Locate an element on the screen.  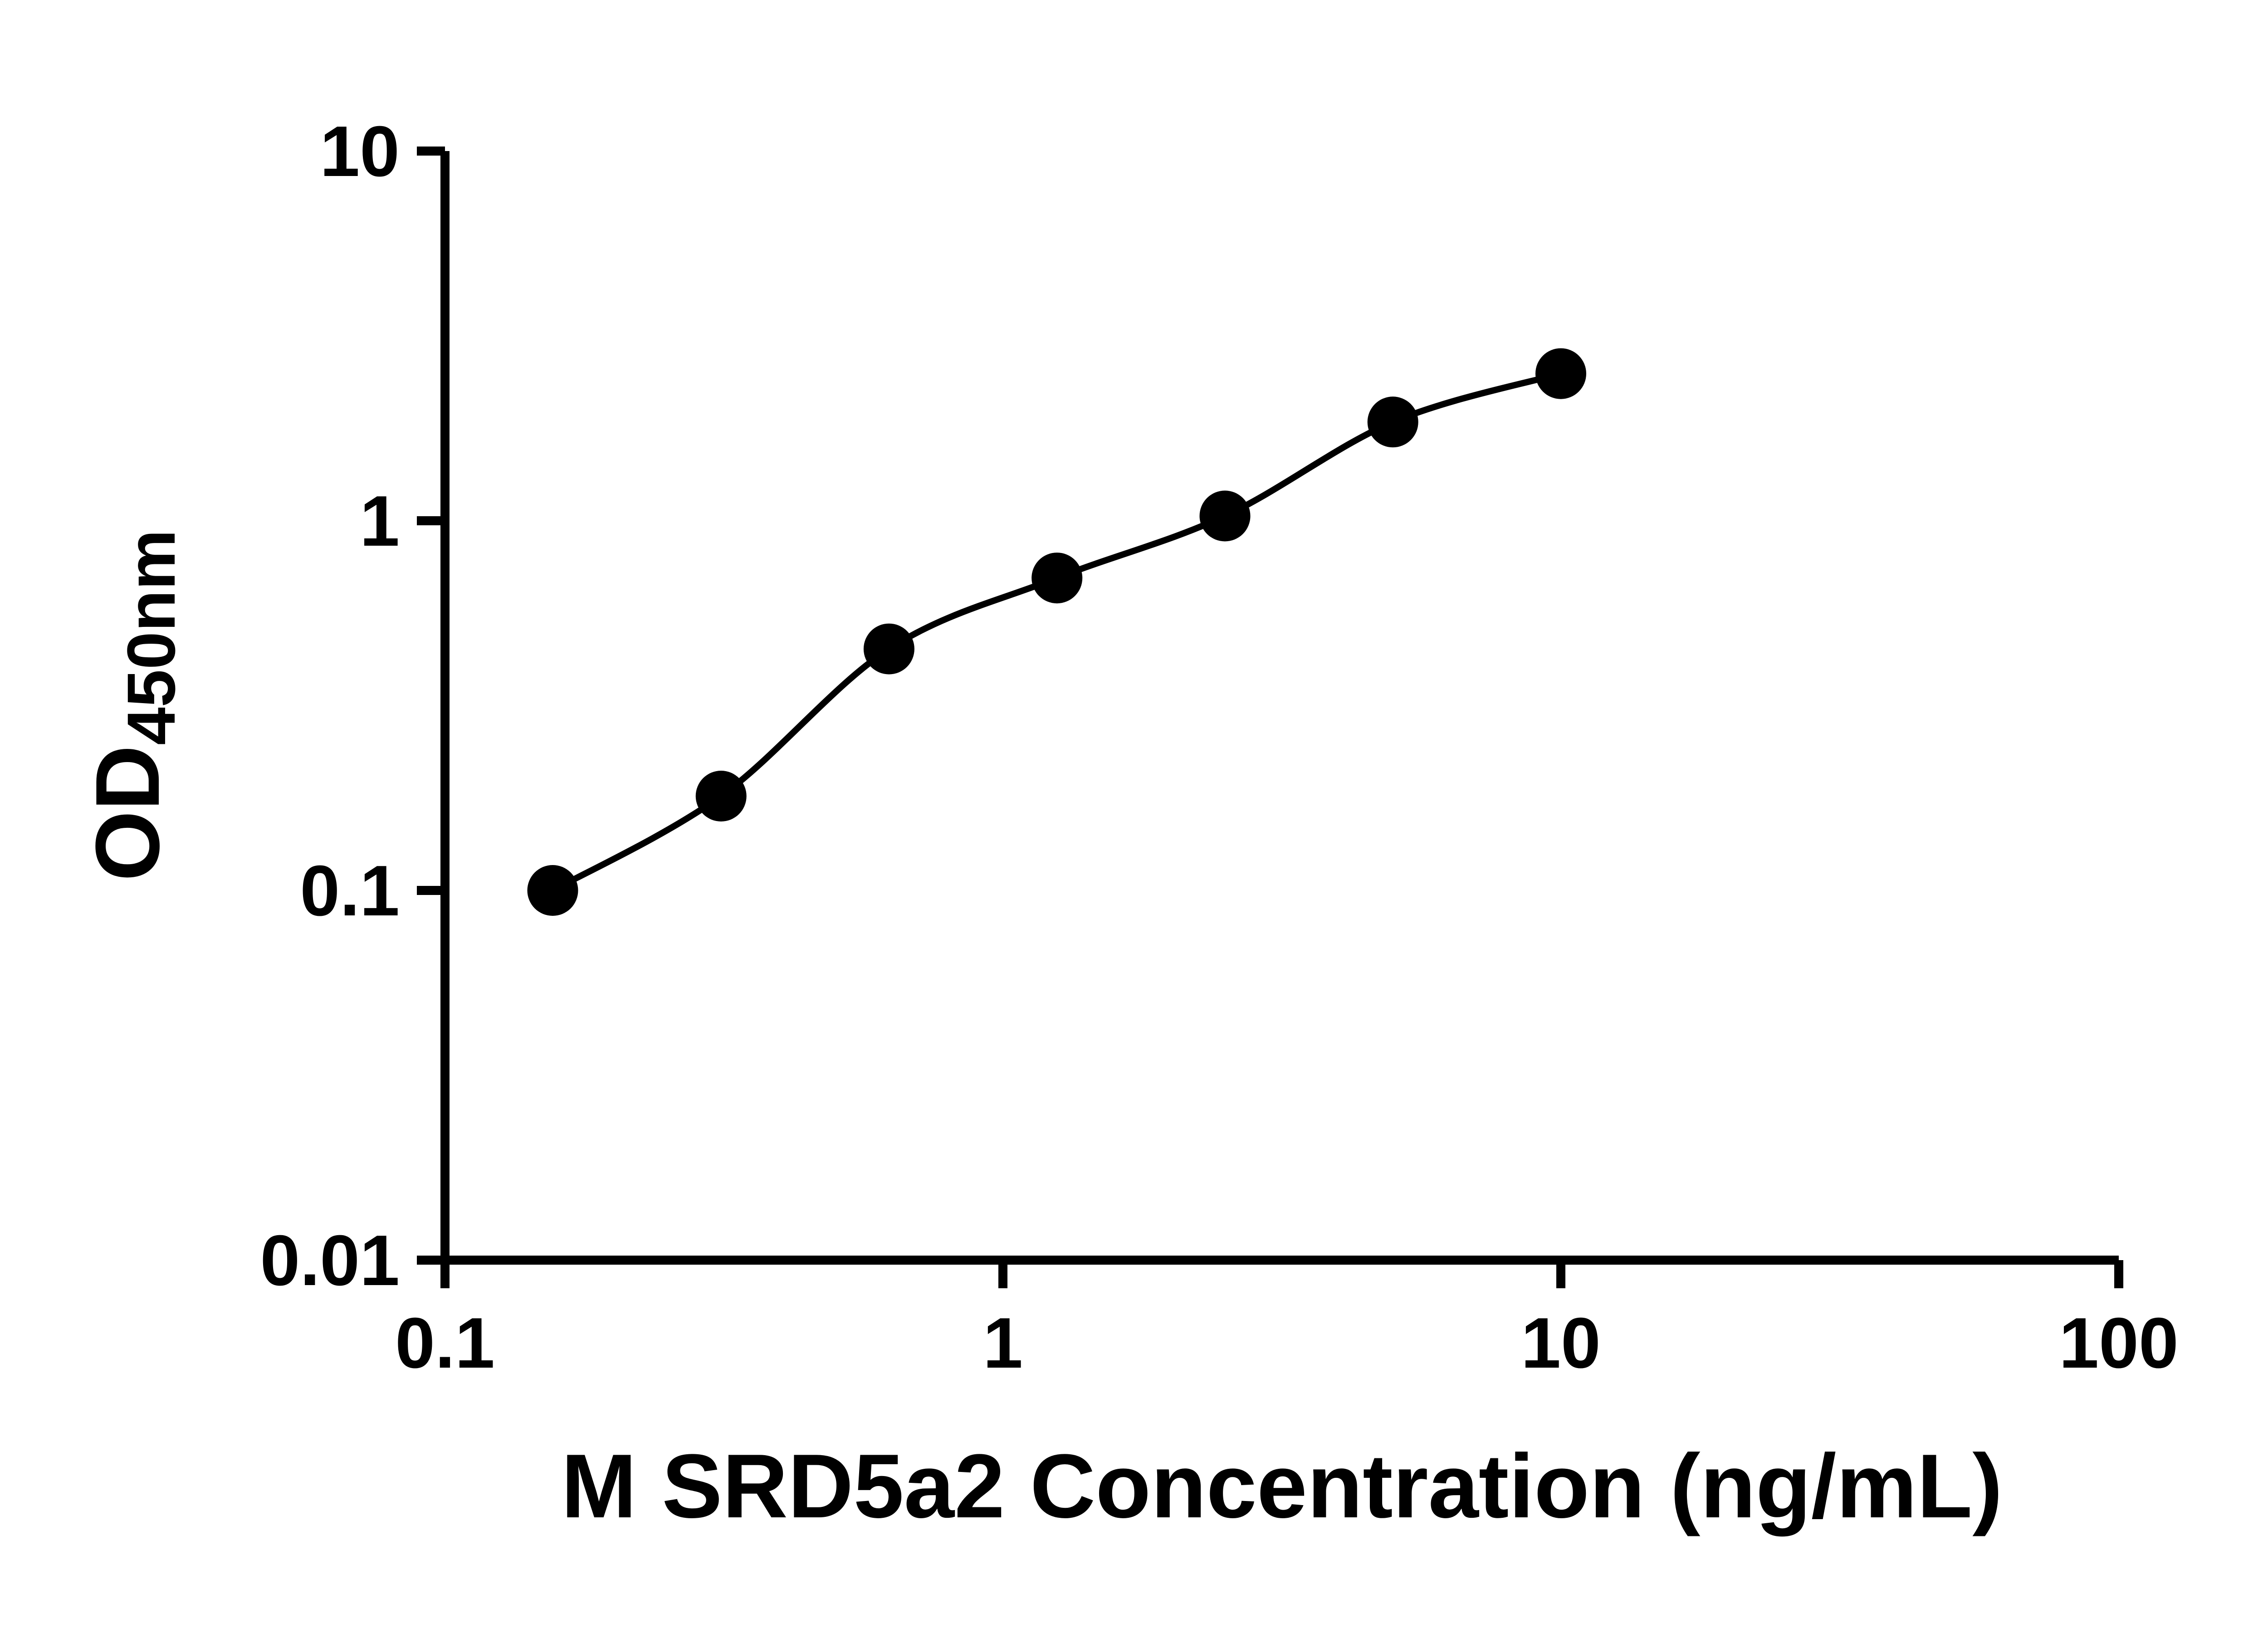
y-axis-label-sub: 450nm is located at coordinates (151, 637).